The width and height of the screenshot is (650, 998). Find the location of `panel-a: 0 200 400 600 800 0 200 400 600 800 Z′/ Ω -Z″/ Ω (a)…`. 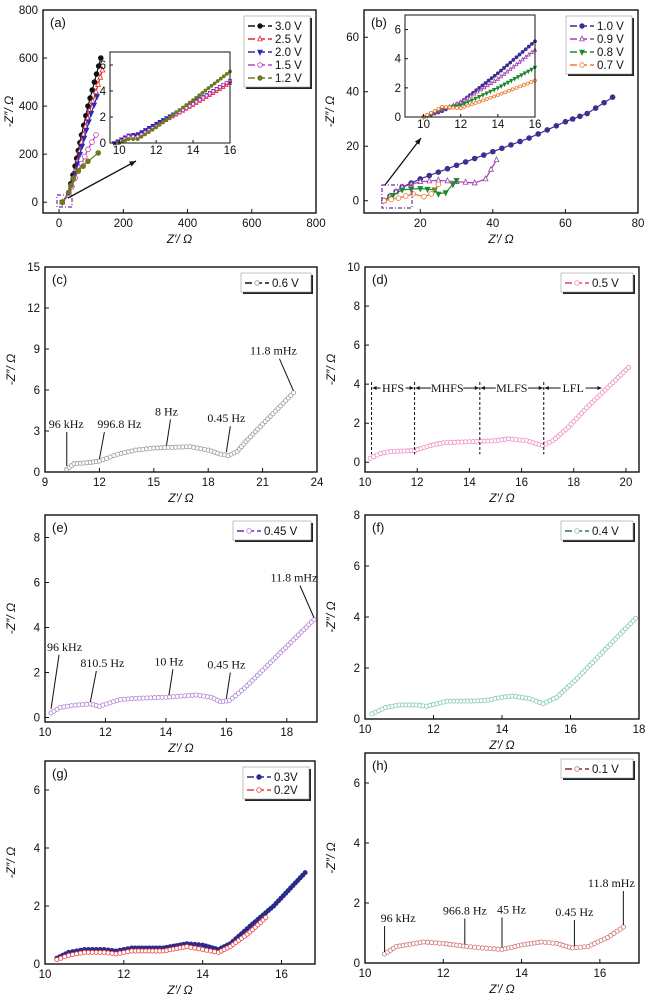

panel-a: 0 200 400 600 800 0 200 400 600 800 Z′/ Ω -Z″/ Ω (a)… is located at coordinates (164, 125).